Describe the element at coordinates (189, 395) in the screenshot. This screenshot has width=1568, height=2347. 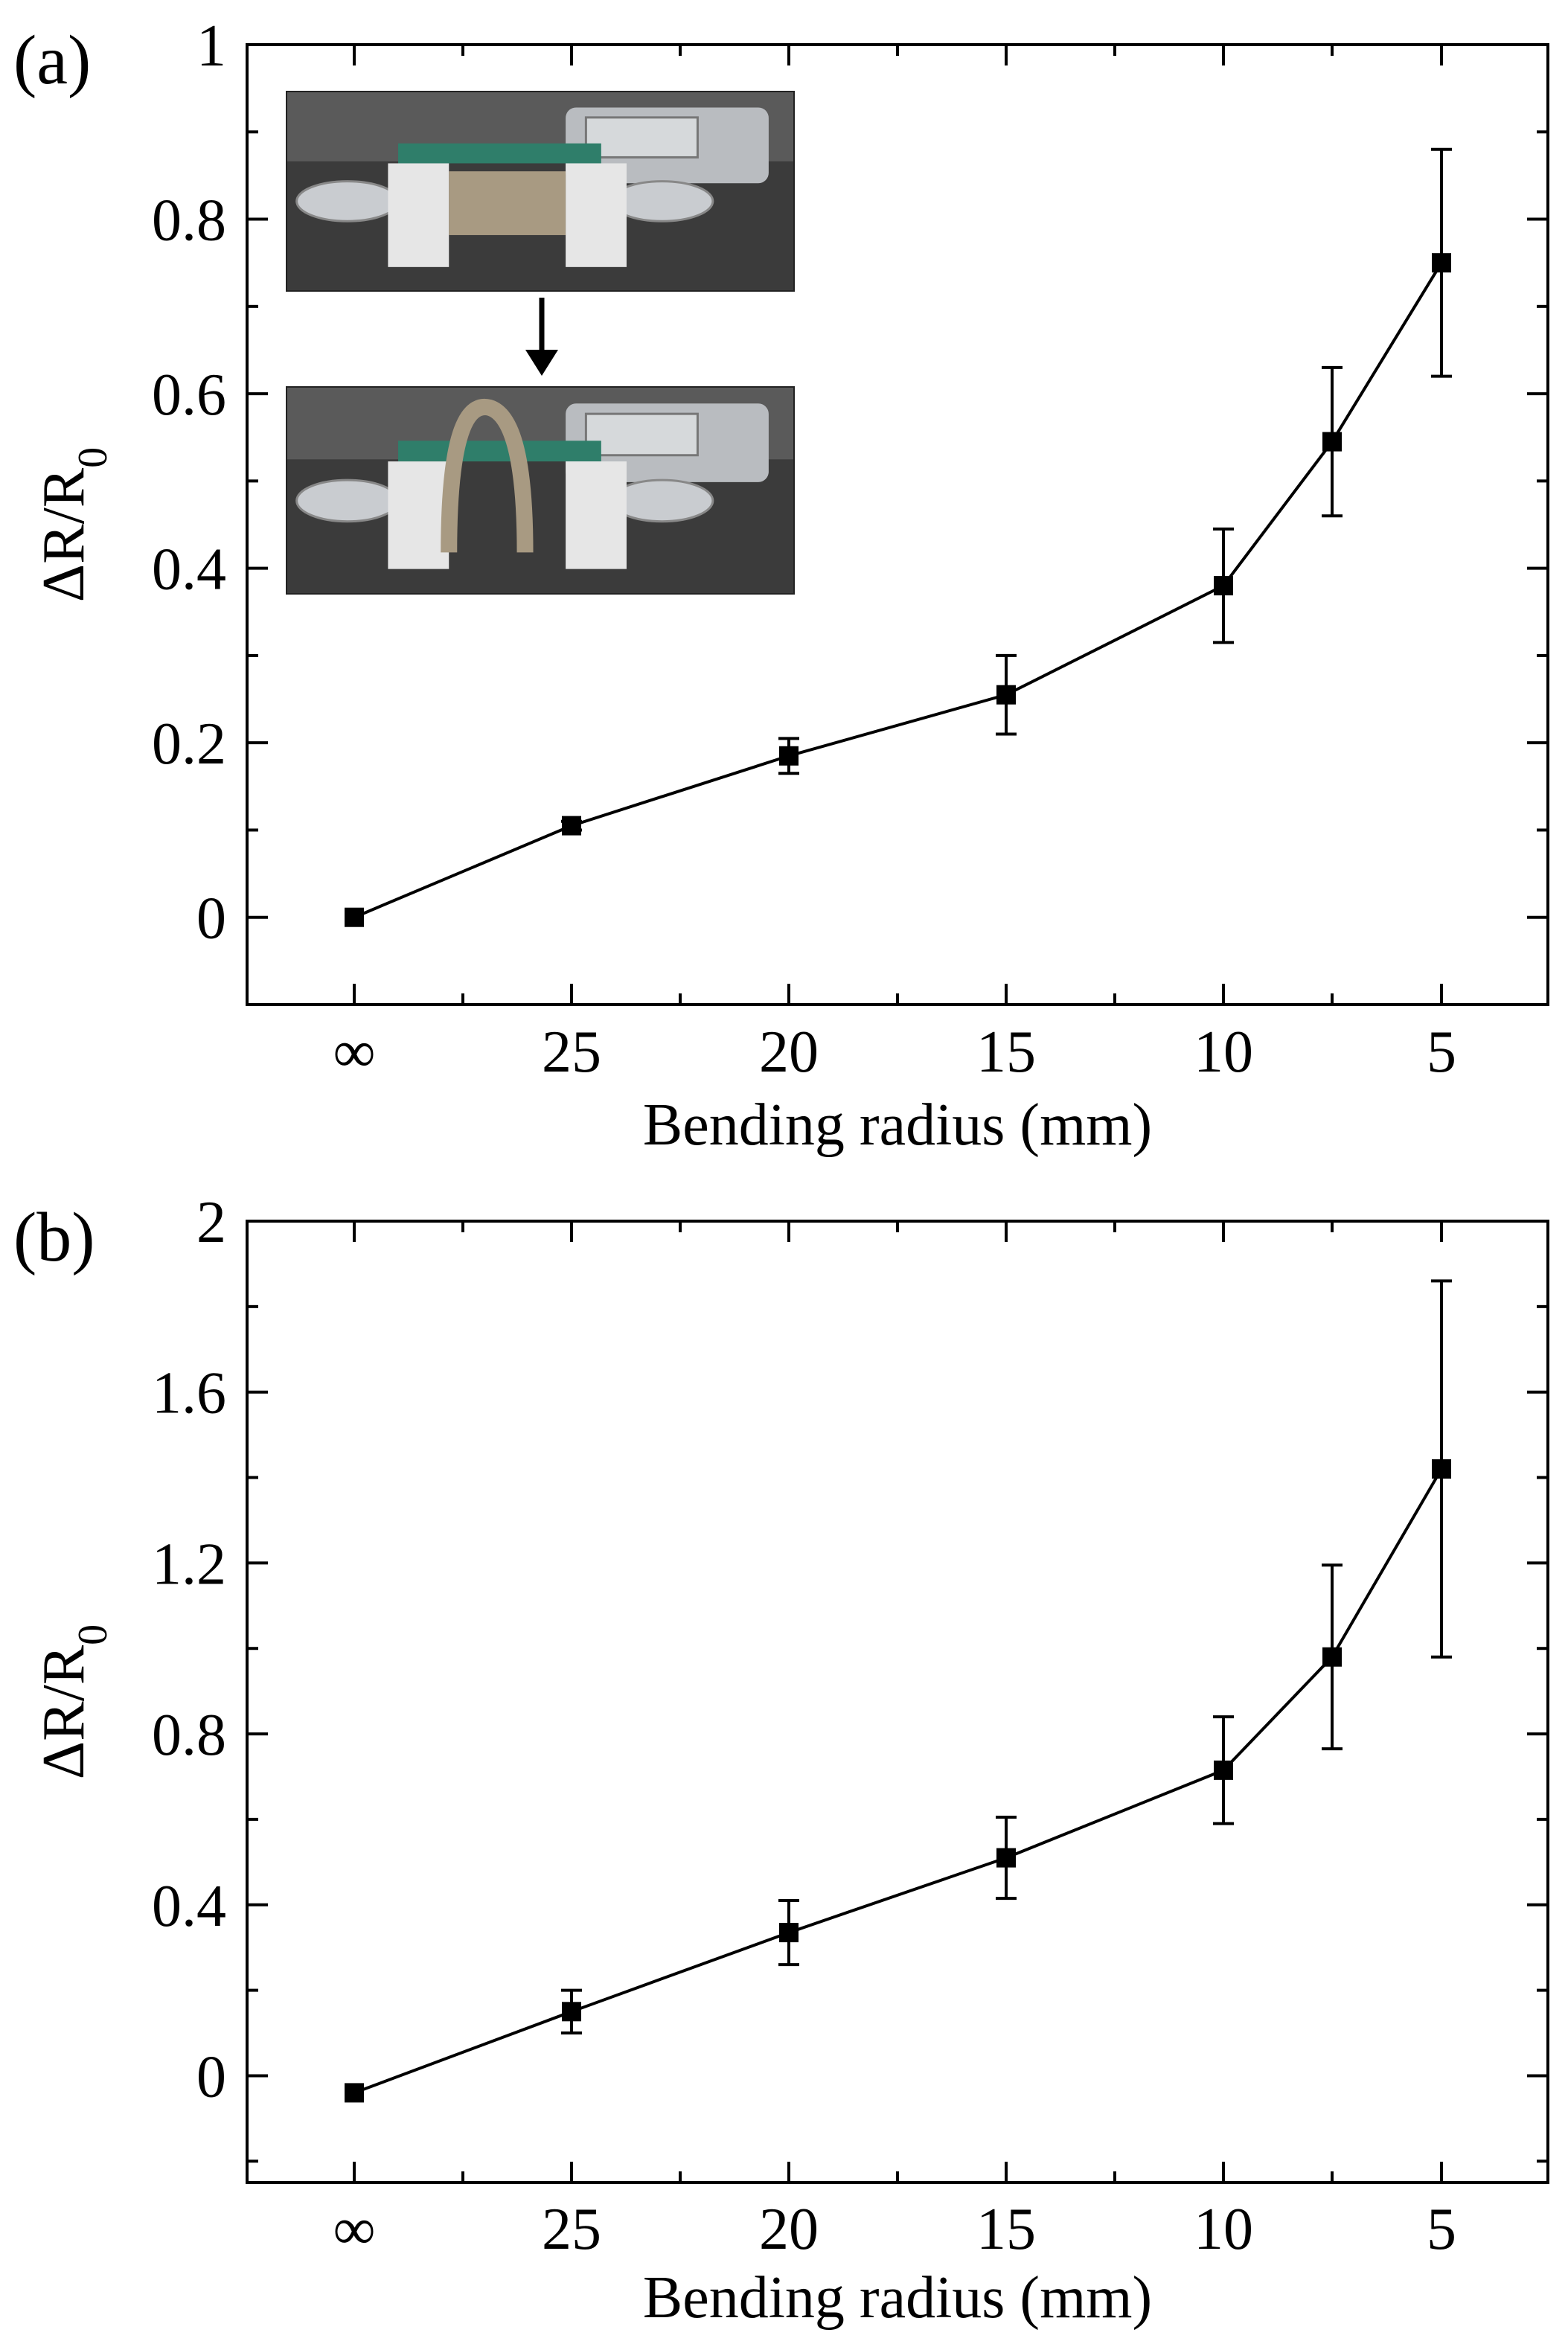
I see `y-tick-label: 0.6` at that location.